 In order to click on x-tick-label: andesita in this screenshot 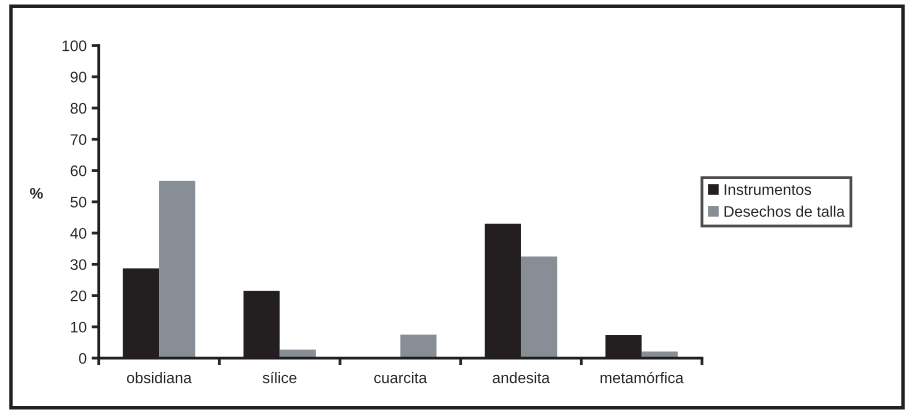, I will do `click(521, 378)`.